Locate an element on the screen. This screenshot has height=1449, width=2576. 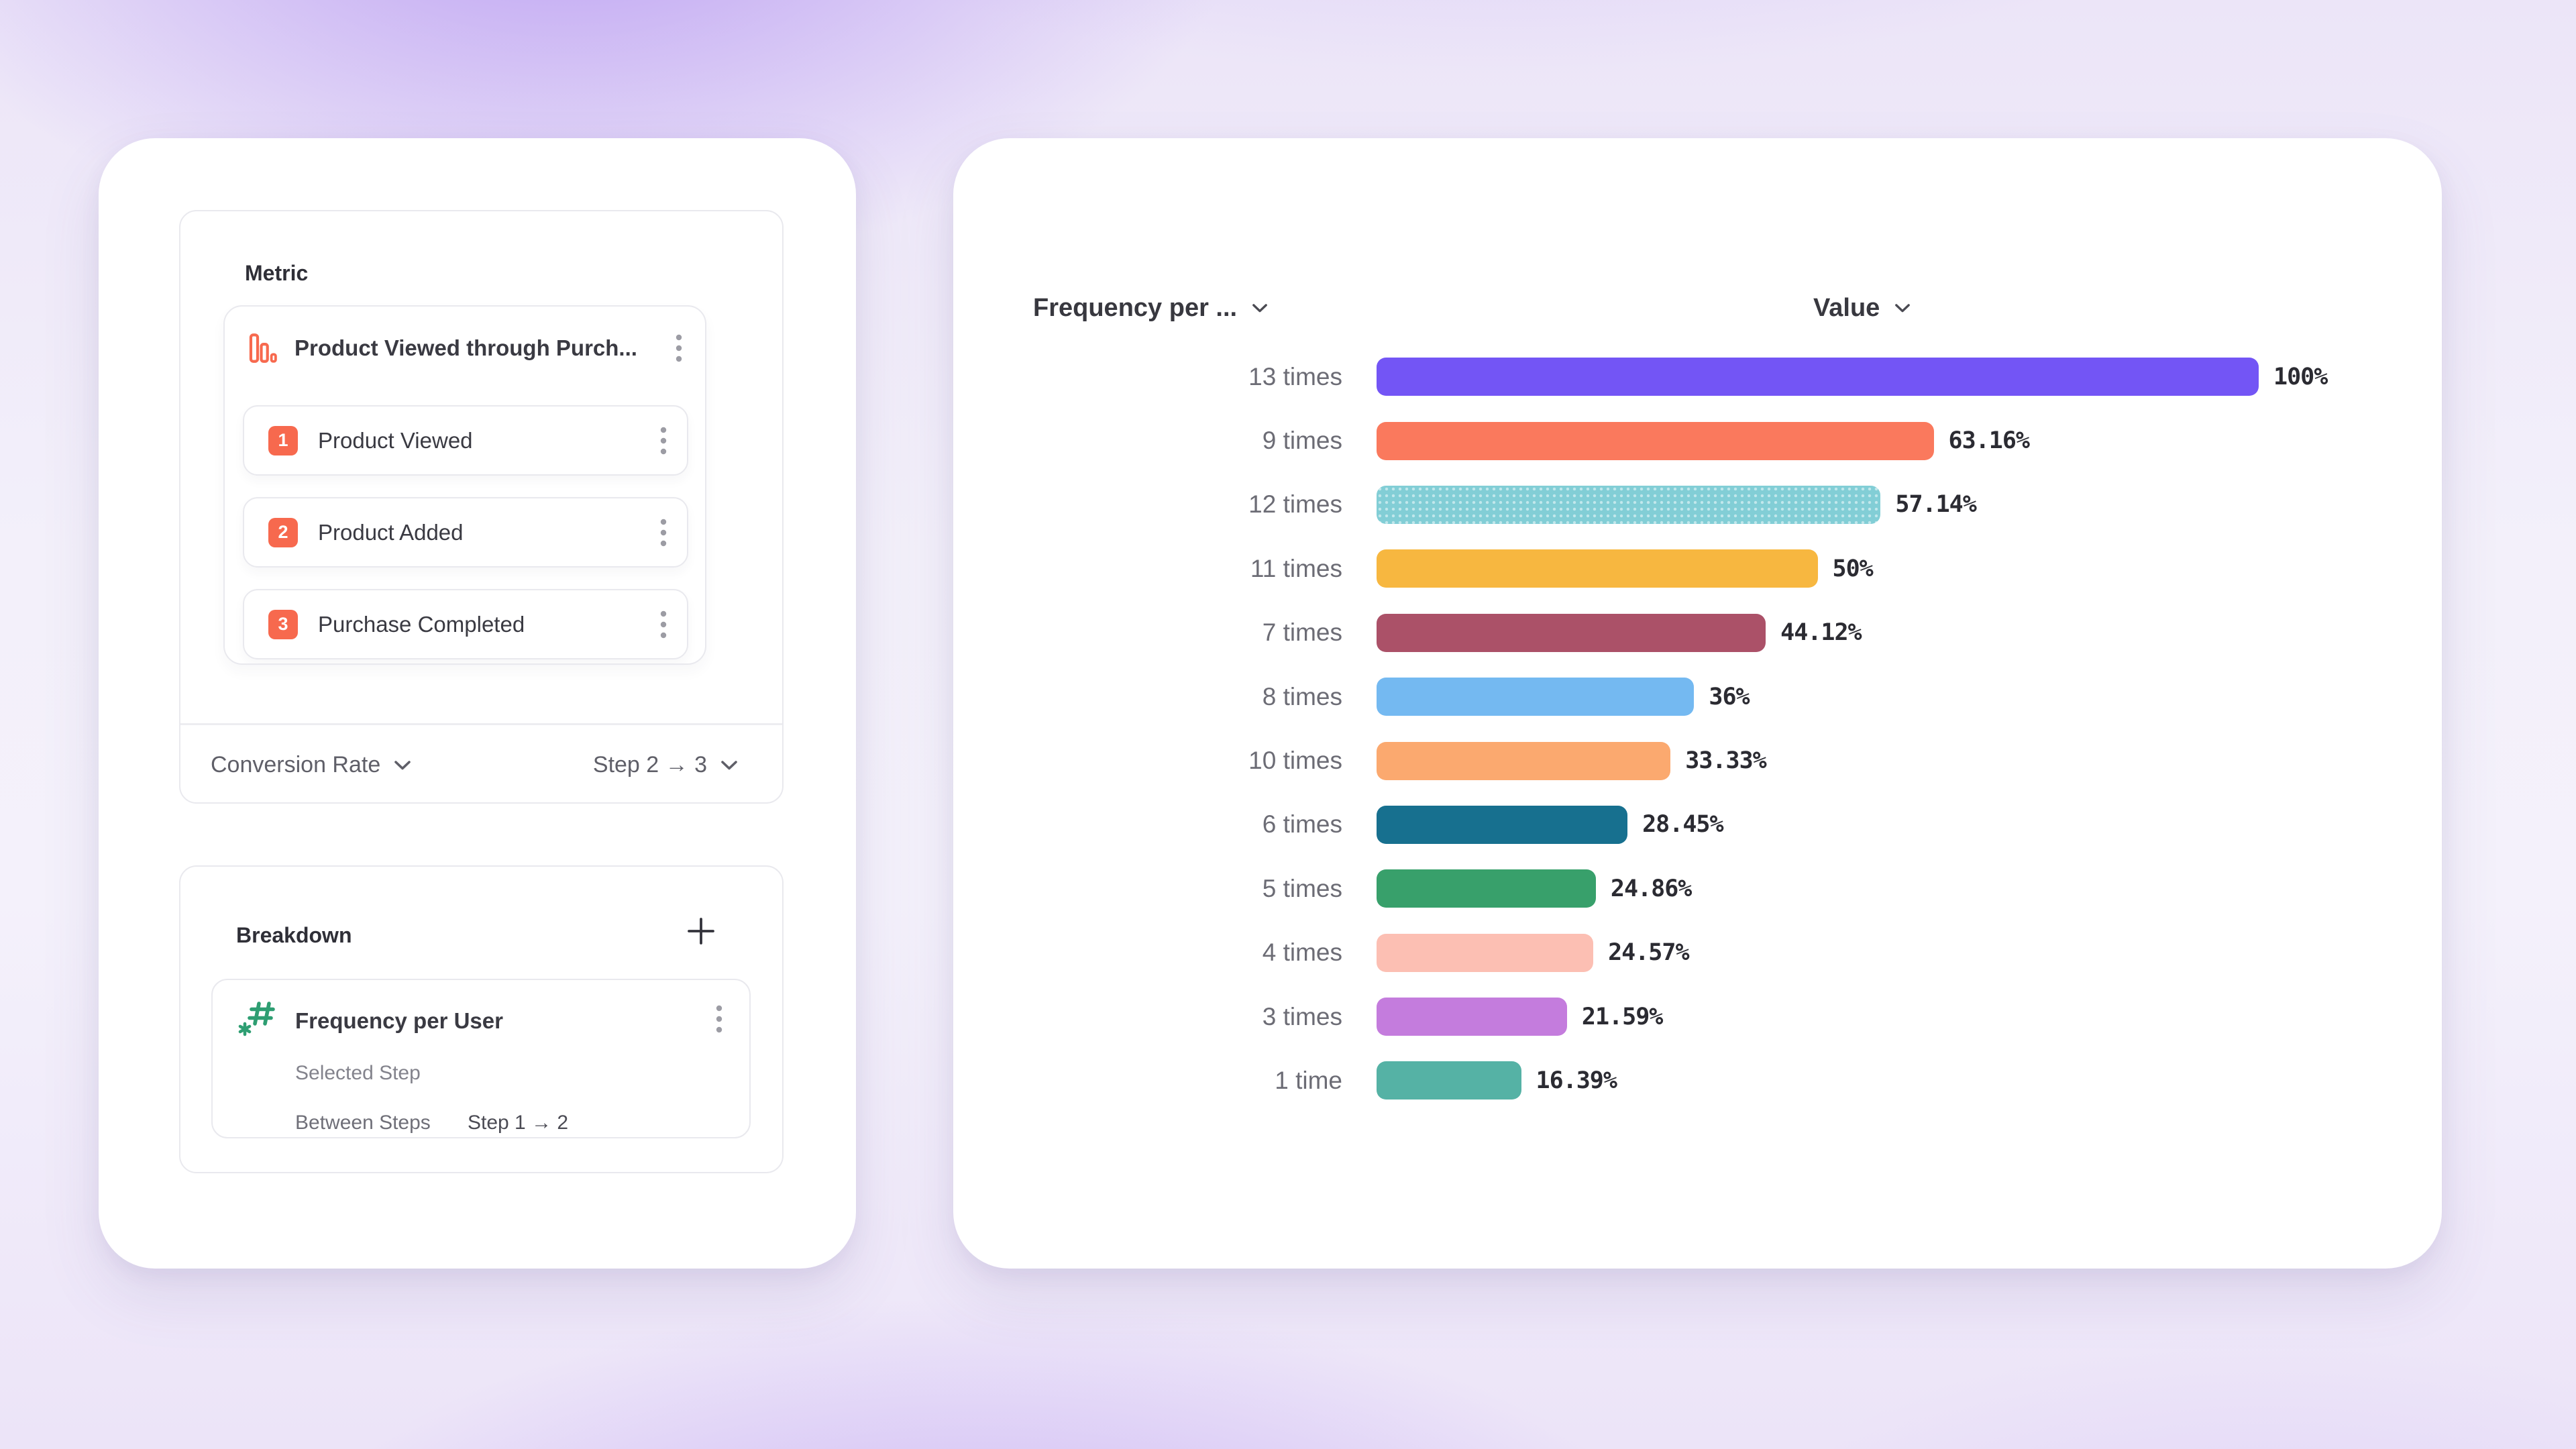
chart-row: 1 time 16.39% is located at coordinates (1697, 1080).